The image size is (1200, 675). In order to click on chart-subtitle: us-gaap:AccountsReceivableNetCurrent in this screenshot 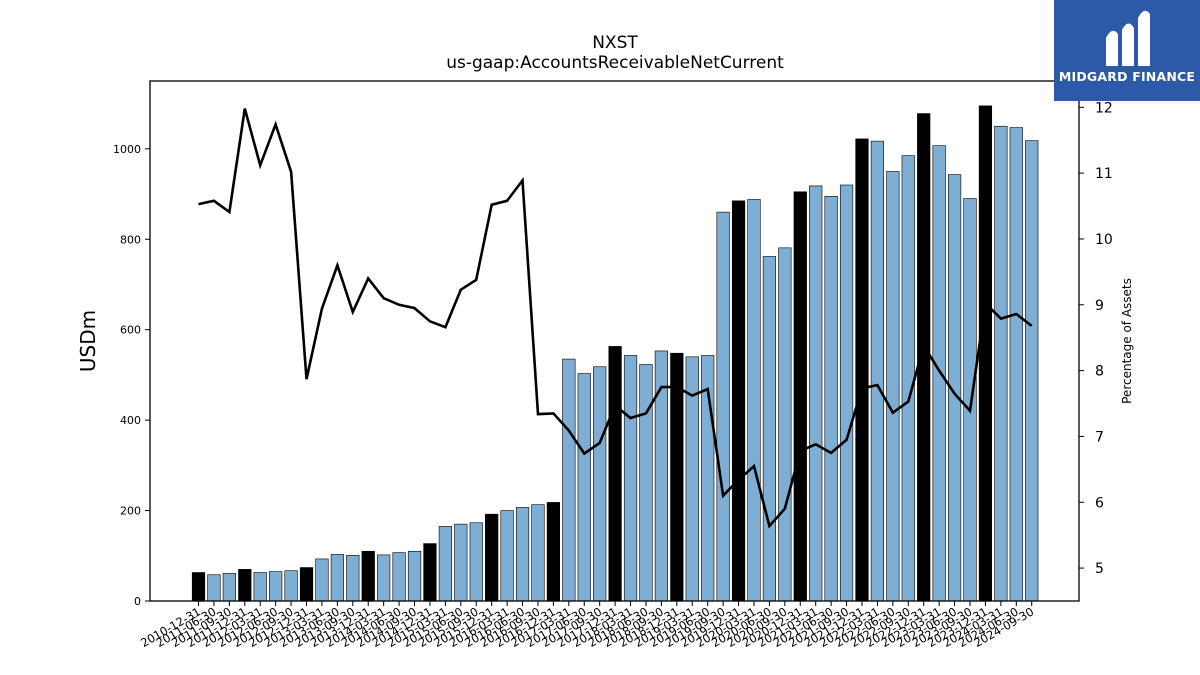, I will do `click(615, 63)`.